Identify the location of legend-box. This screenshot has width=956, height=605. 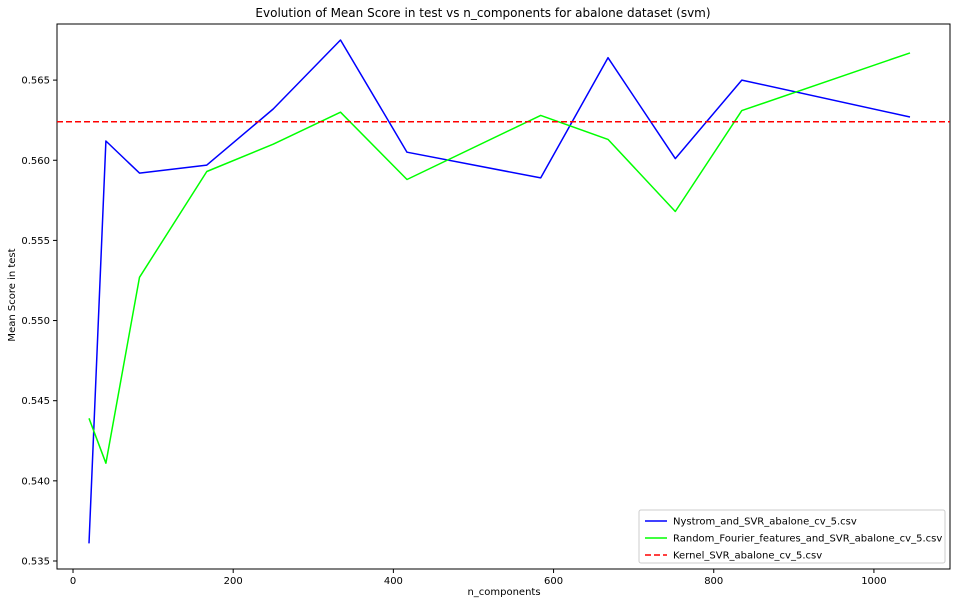
(792, 536).